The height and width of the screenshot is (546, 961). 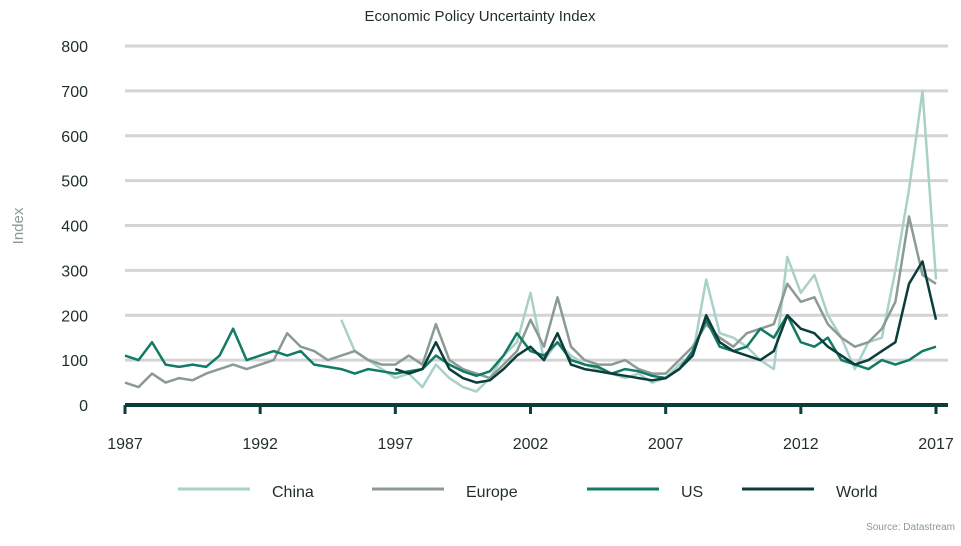 I want to click on y-axis-label: Index, so click(x=18, y=225).